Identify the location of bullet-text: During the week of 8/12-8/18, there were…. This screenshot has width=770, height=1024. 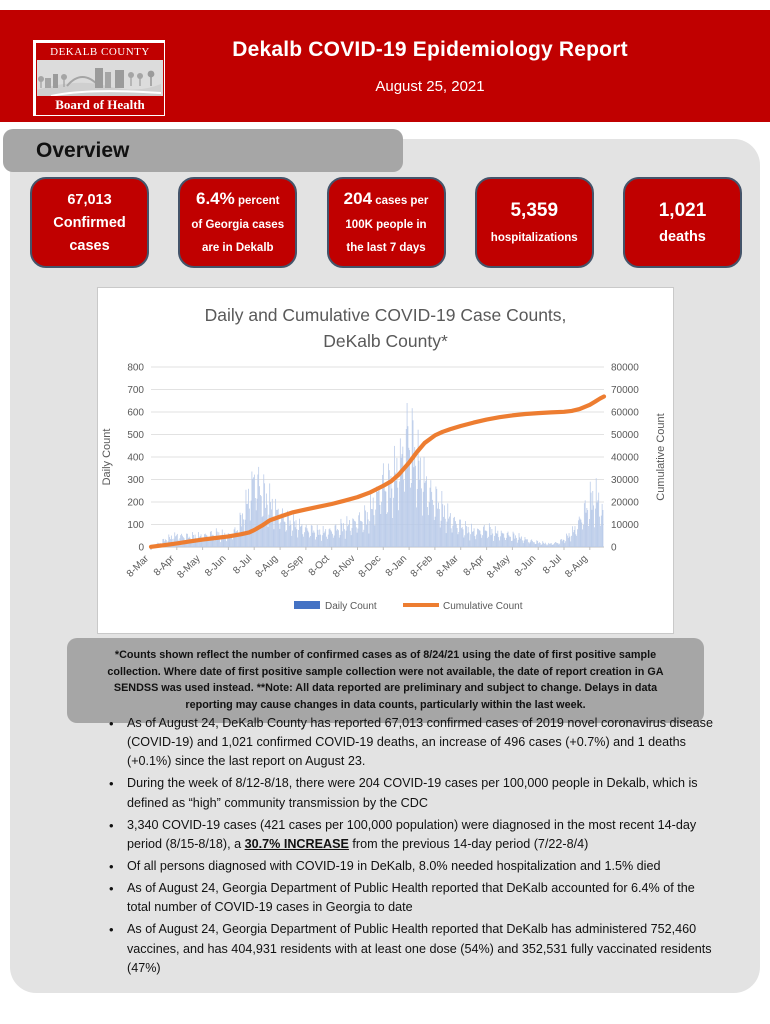
(412, 793).